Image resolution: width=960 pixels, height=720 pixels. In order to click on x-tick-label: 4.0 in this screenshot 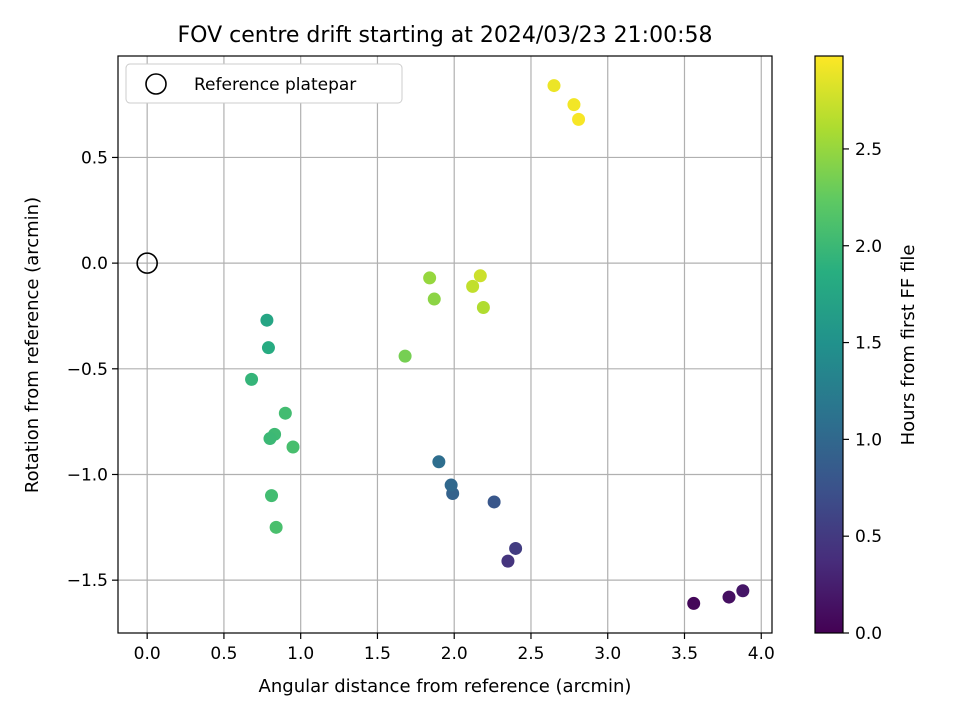, I will do `click(761, 654)`.